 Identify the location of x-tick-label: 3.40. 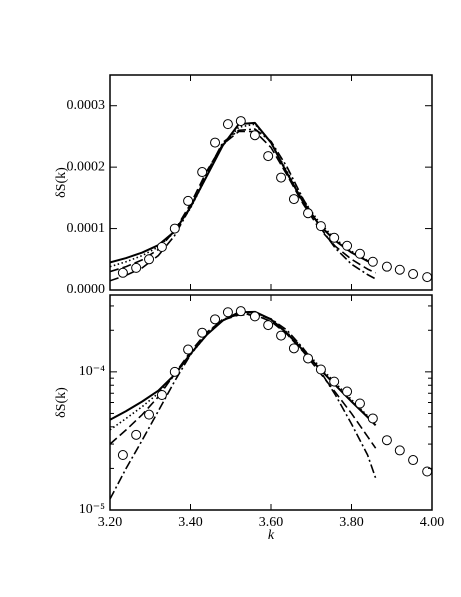
(190, 522).